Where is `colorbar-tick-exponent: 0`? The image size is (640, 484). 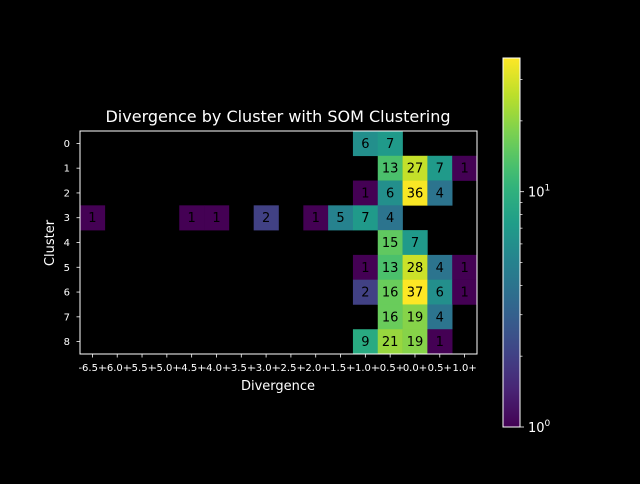 colorbar-tick-exponent: 0 is located at coordinates (548, 424).